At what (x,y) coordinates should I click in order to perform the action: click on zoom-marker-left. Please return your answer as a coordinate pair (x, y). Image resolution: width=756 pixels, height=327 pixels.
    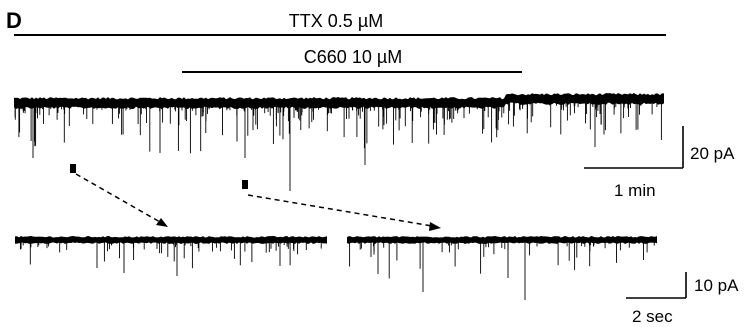
    Looking at the image, I should click on (119, 195).